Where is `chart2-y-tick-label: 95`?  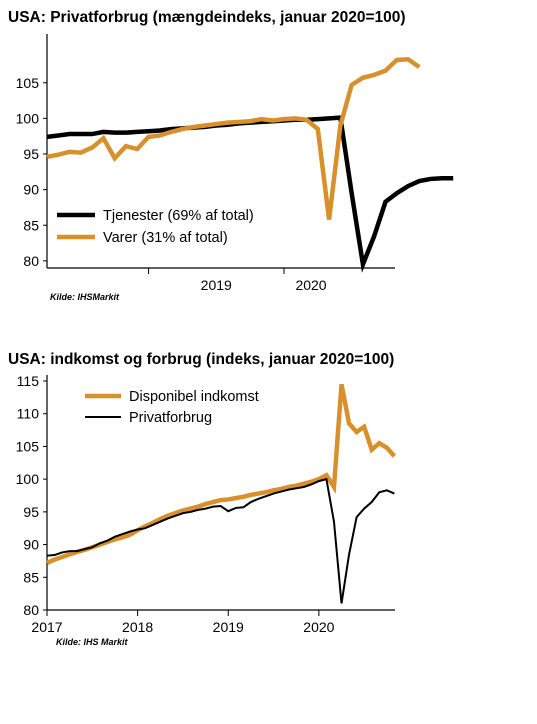 chart2-y-tick-label: 95 is located at coordinates (31, 512).